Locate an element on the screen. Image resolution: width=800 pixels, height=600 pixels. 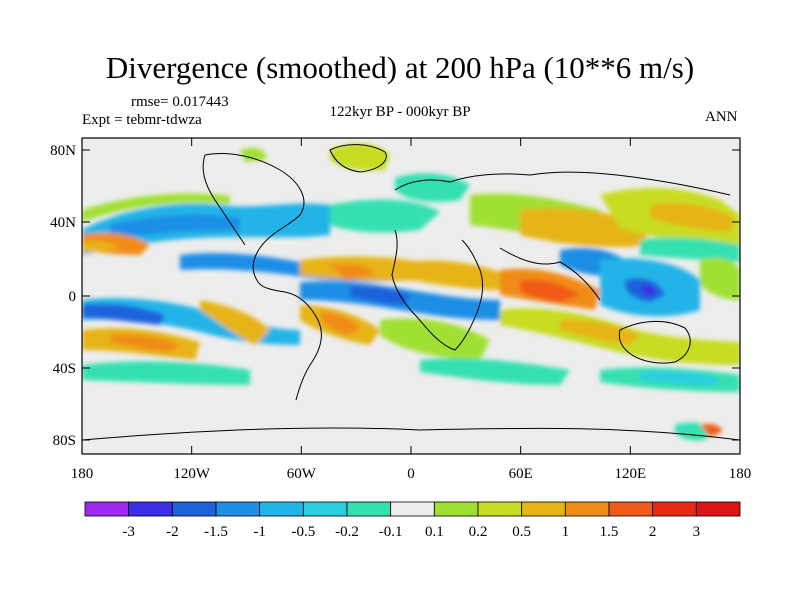
period-label: 122kyr BP - 000kyr BP is located at coordinates (400, 112).